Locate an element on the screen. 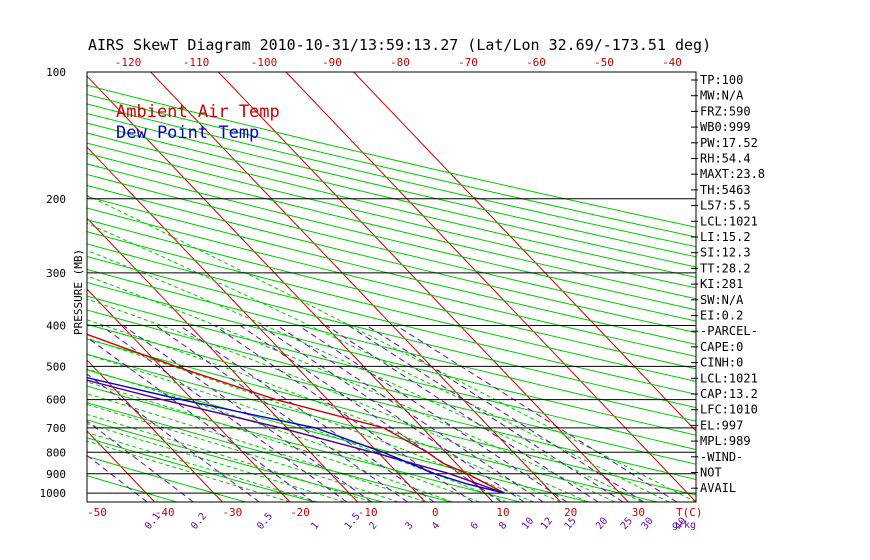 Image resolution: width=870 pixels, height=560 pixels. y-axis-label: PRESSURE (MB) is located at coordinates (78, 292).